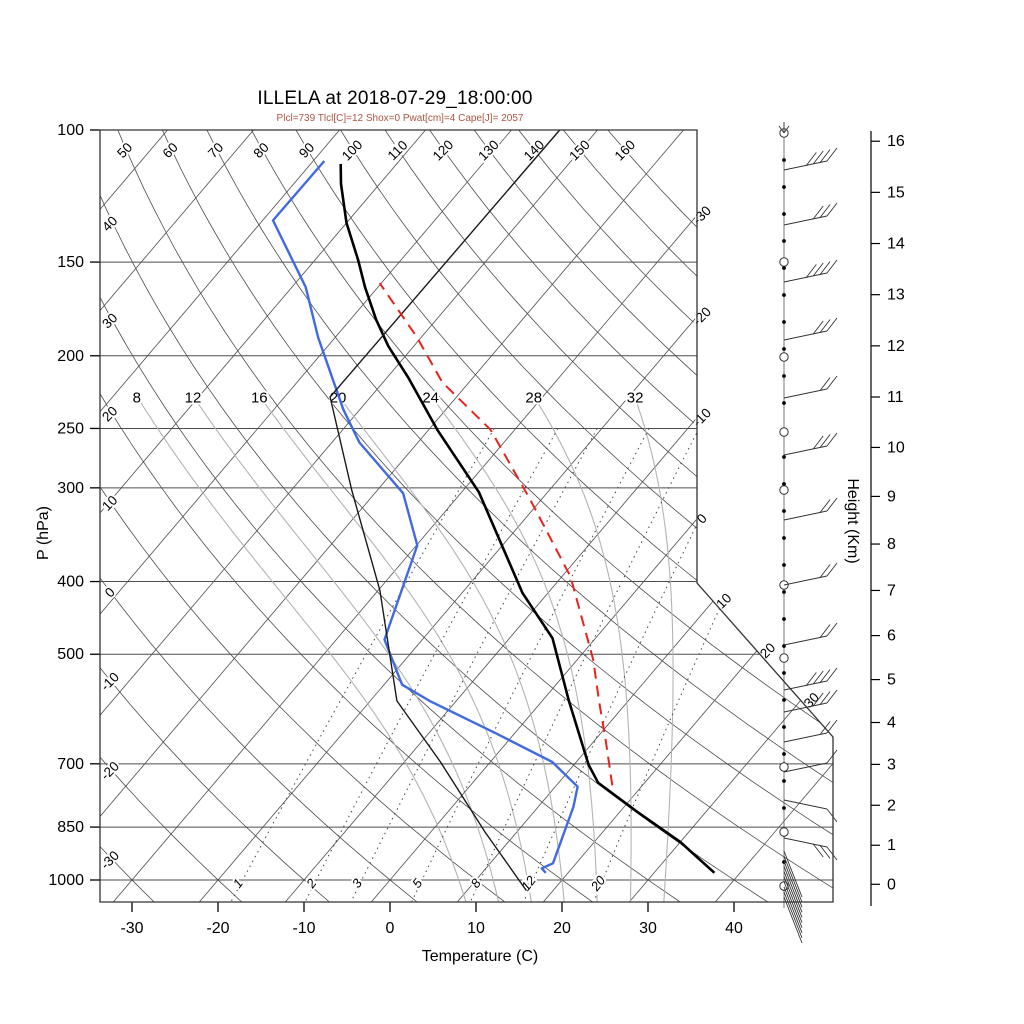 Image resolution: width=1024 pixels, height=1024 pixels. Describe the element at coordinates (891, 845) in the screenshot. I see `height-tick-label: 1` at that location.